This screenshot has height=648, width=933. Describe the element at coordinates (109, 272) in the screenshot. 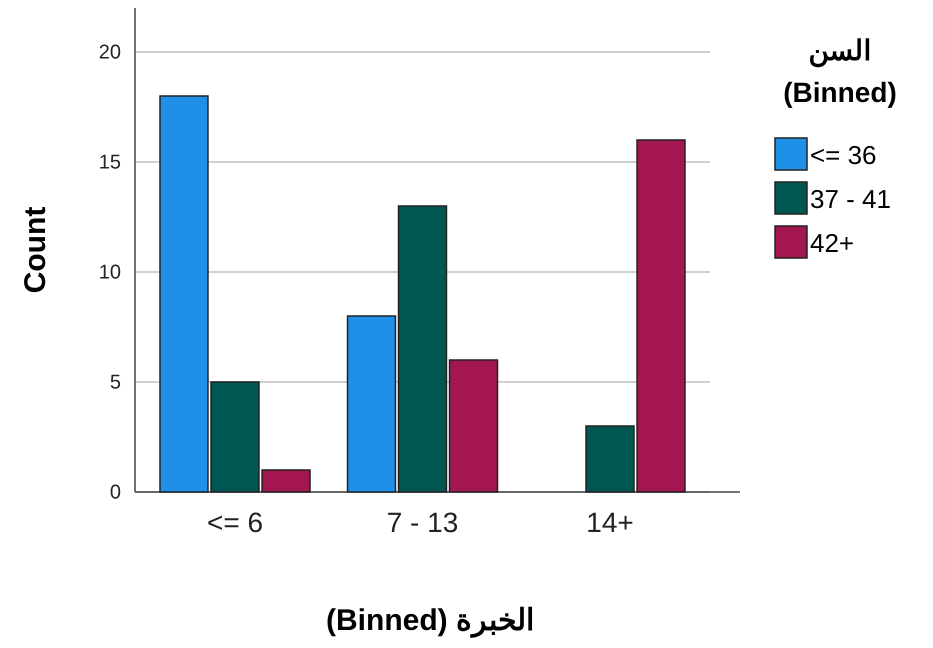

I see `y-tick-label: 10` at that location.